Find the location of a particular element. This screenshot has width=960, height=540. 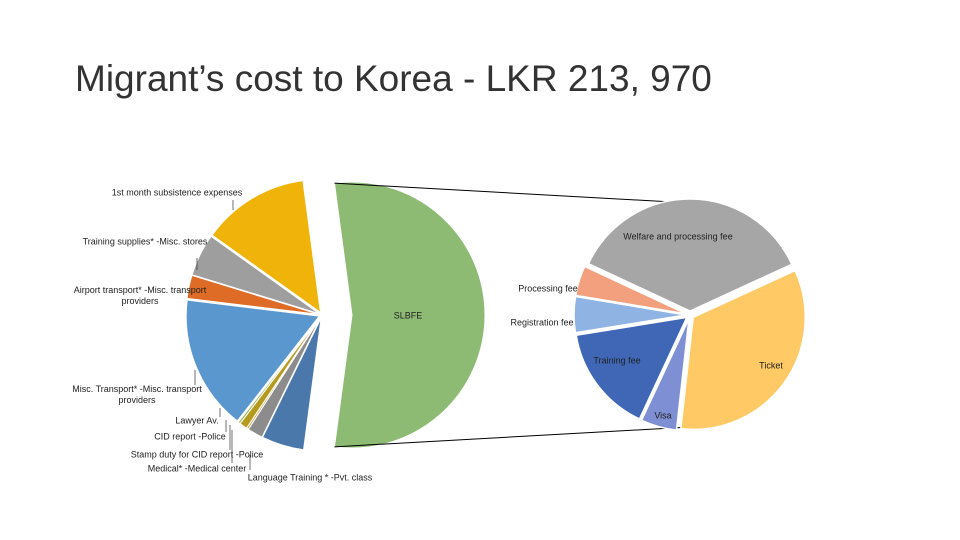

slice-label: SLBFE is located at coordinates (408, 315).